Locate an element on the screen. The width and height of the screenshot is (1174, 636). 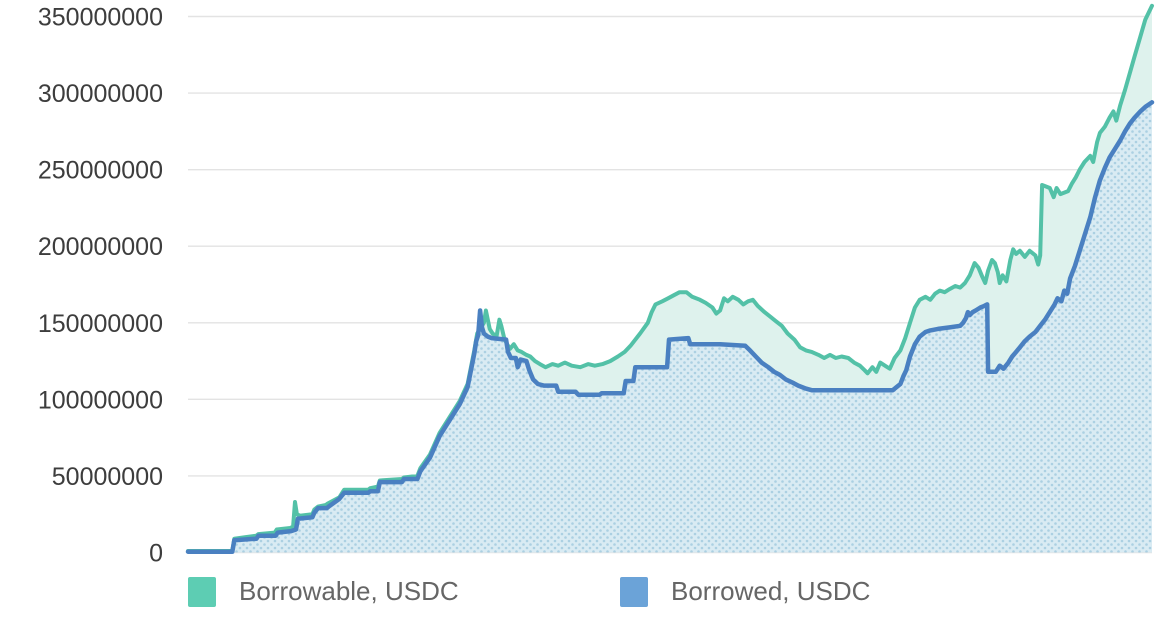
y-axis-tick-label: 0 is located at coordinates (156, 554).